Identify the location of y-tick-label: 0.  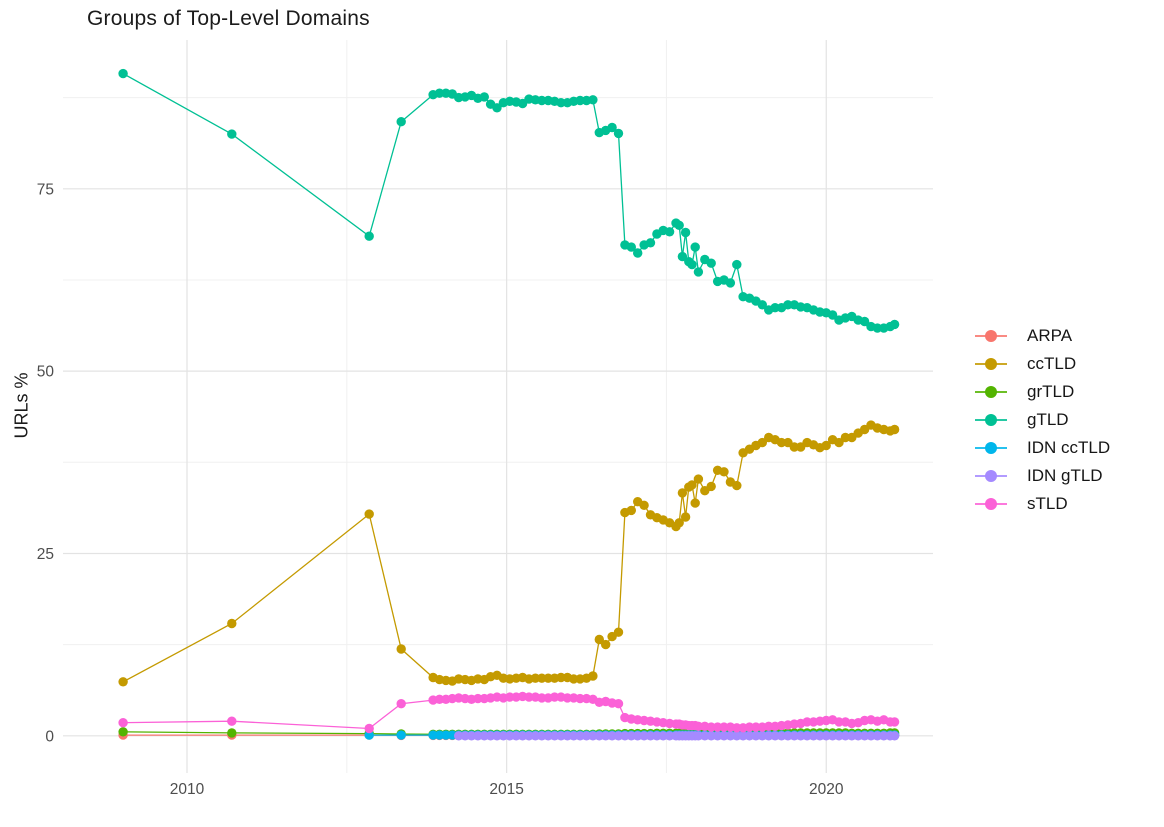
(49, 736).